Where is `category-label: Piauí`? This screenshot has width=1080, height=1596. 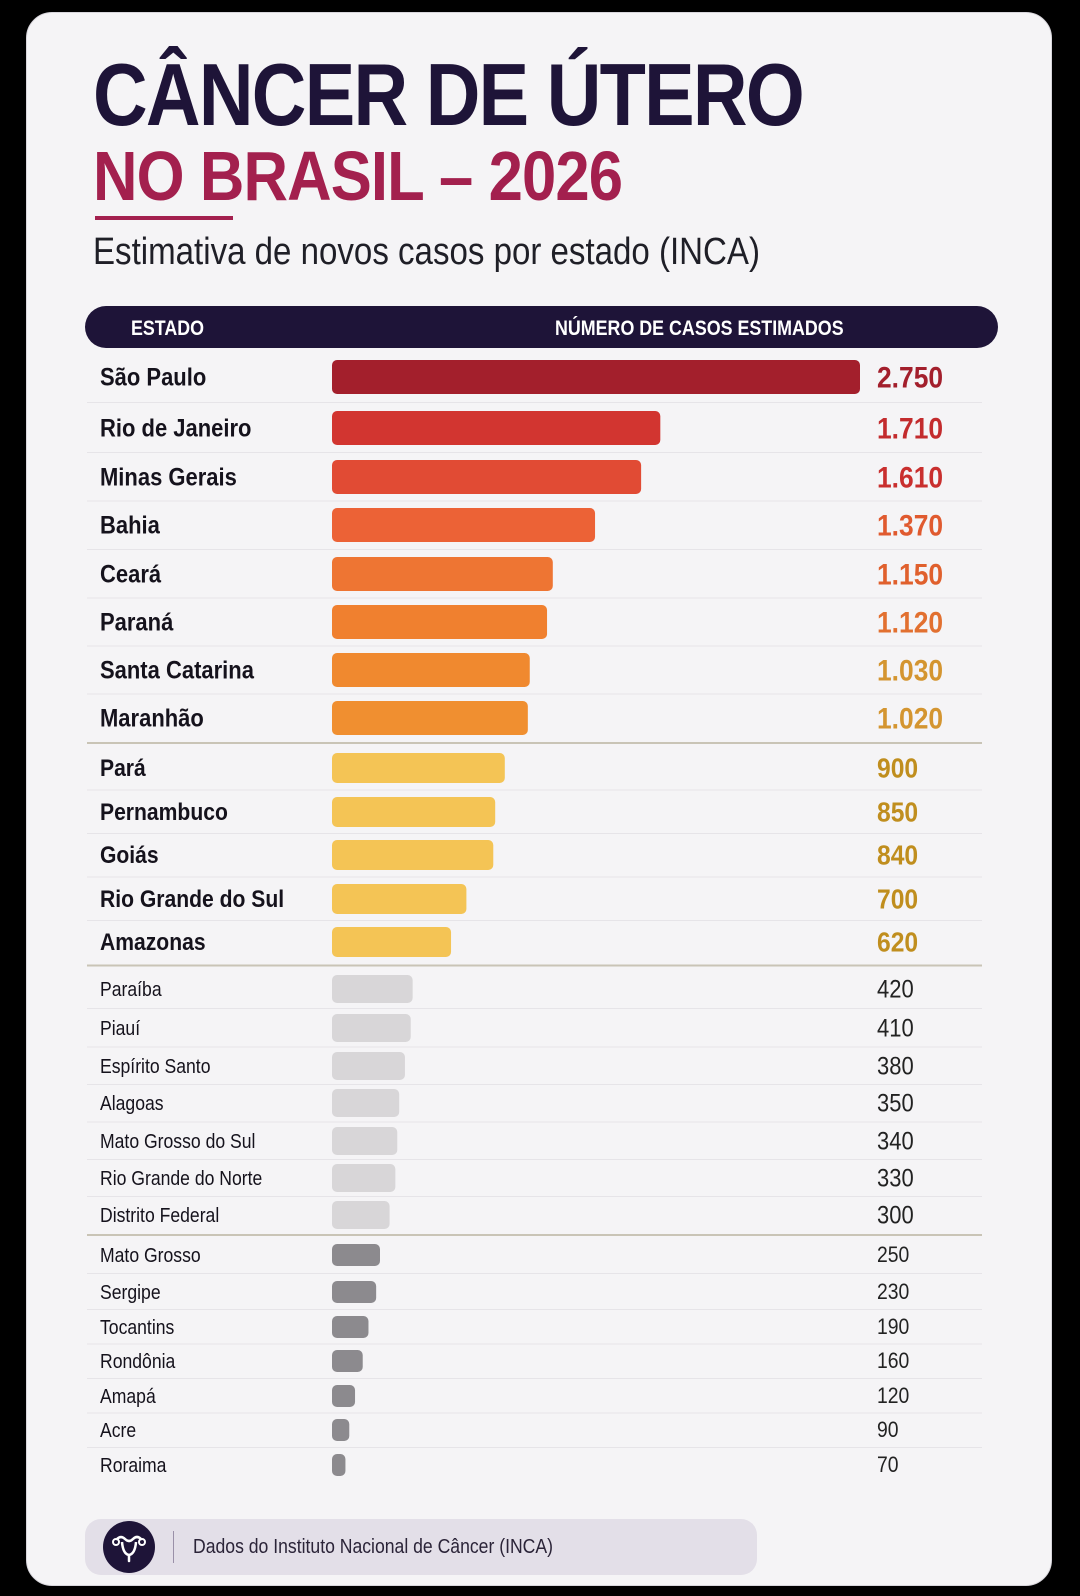
category-label: Piauí is located at coordinates (120, 1028).